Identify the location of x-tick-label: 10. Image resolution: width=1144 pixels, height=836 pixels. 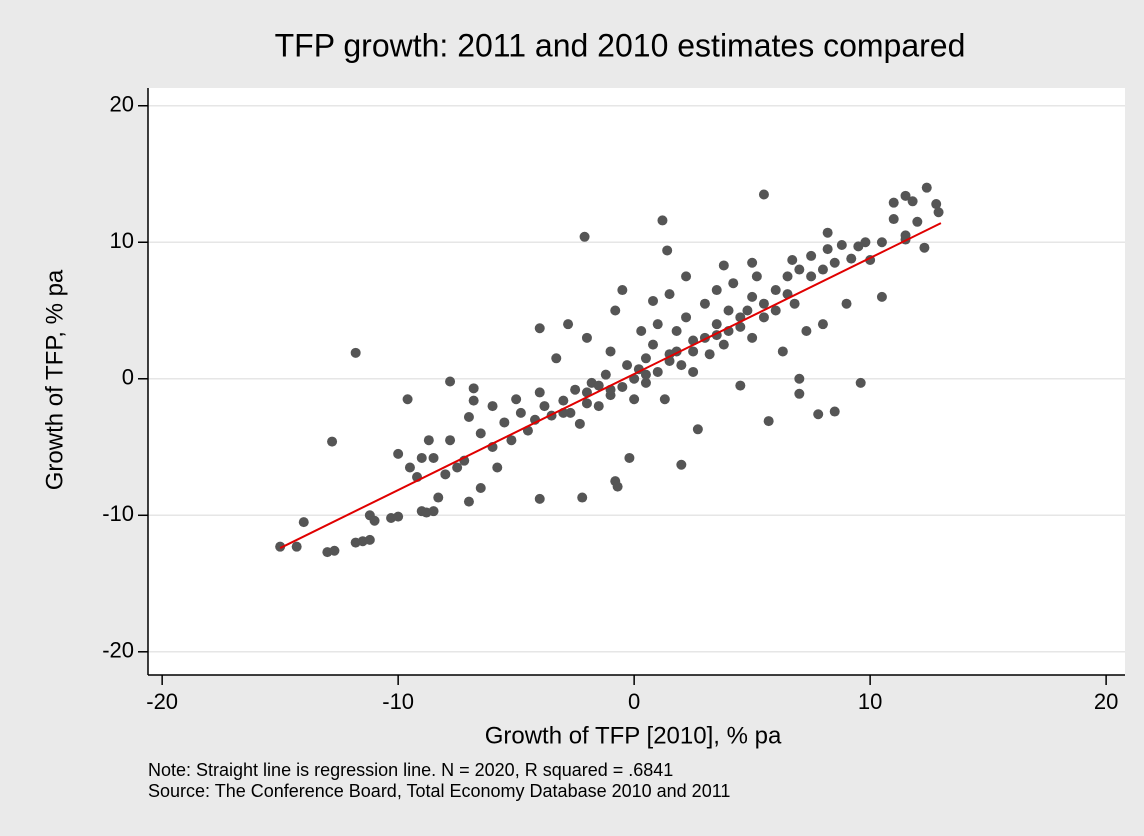
(870, 701).